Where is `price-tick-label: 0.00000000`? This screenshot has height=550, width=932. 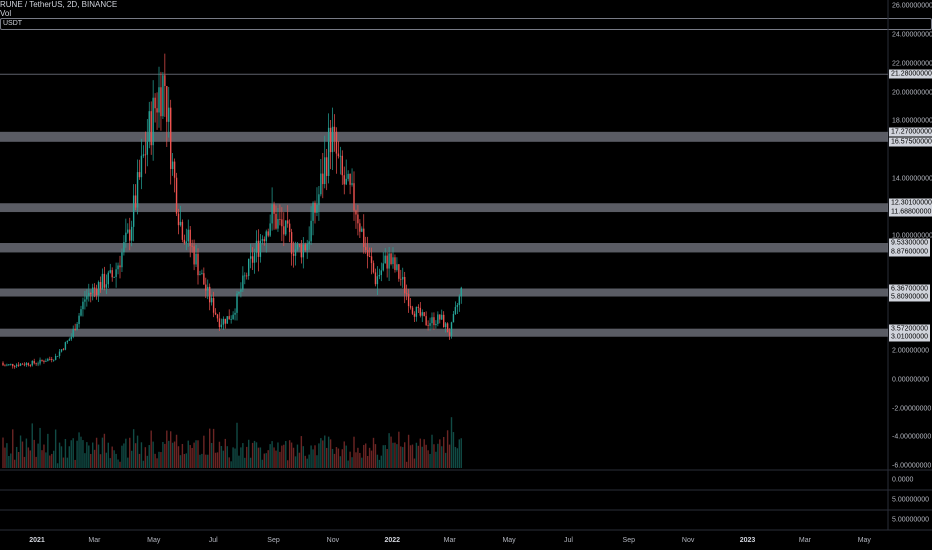
price-tick-label: 0.00000000 is located at coordinates (910, 380).